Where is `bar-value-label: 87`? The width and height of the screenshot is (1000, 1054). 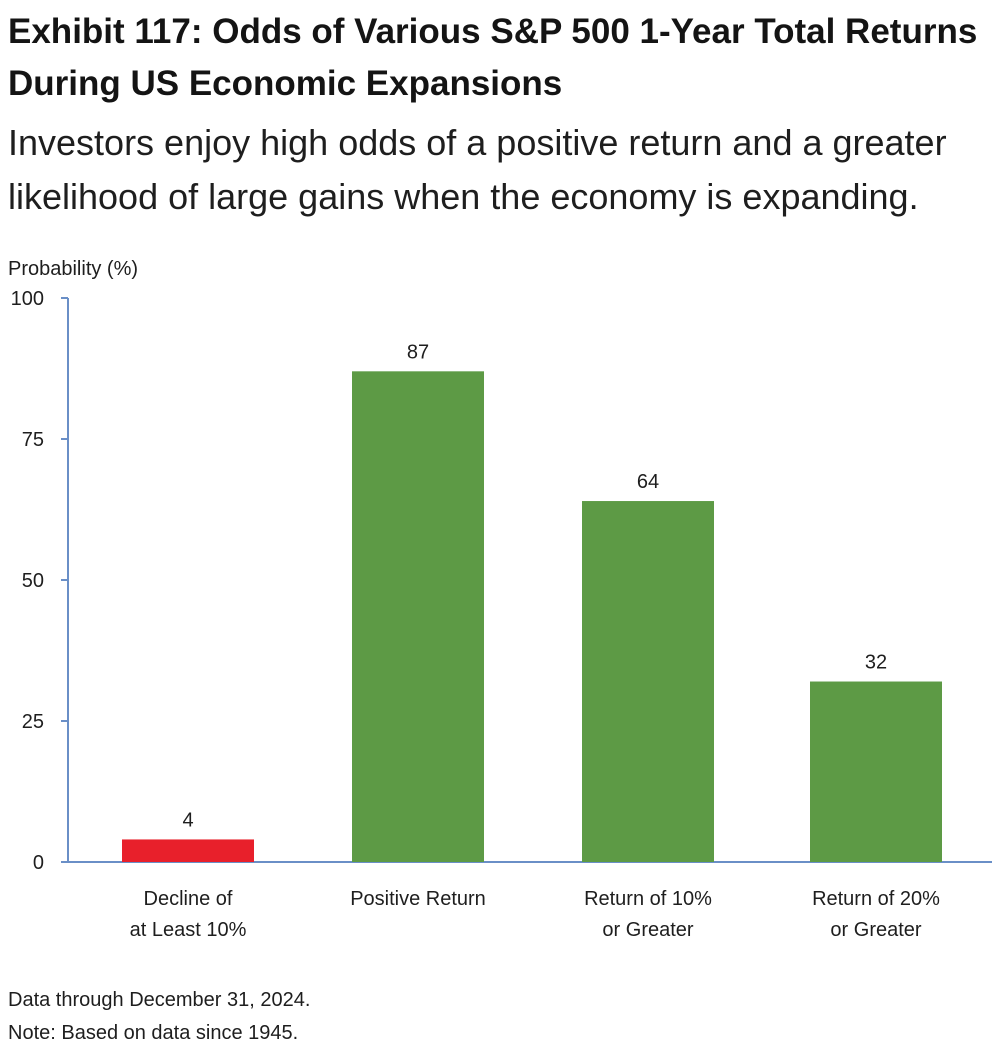
bar-value-label: 87 is located at coordinates (418, 352).